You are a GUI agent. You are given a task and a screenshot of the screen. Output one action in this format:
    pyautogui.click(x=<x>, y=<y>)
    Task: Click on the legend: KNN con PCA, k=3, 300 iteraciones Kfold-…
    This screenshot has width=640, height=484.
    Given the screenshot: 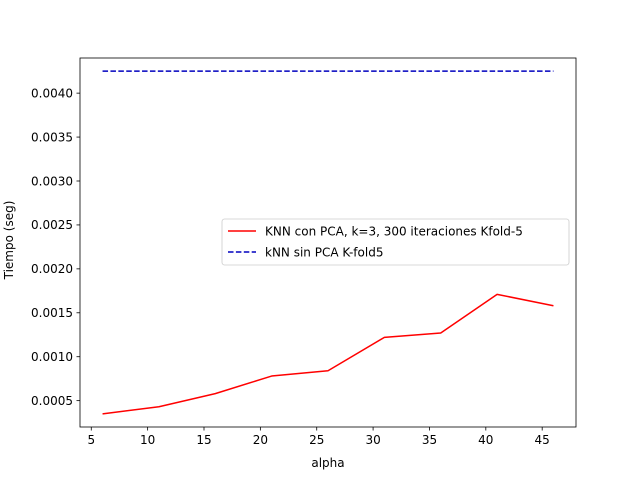 What is the action you would take?
    pyautogui.click(x=395, y=242)
    